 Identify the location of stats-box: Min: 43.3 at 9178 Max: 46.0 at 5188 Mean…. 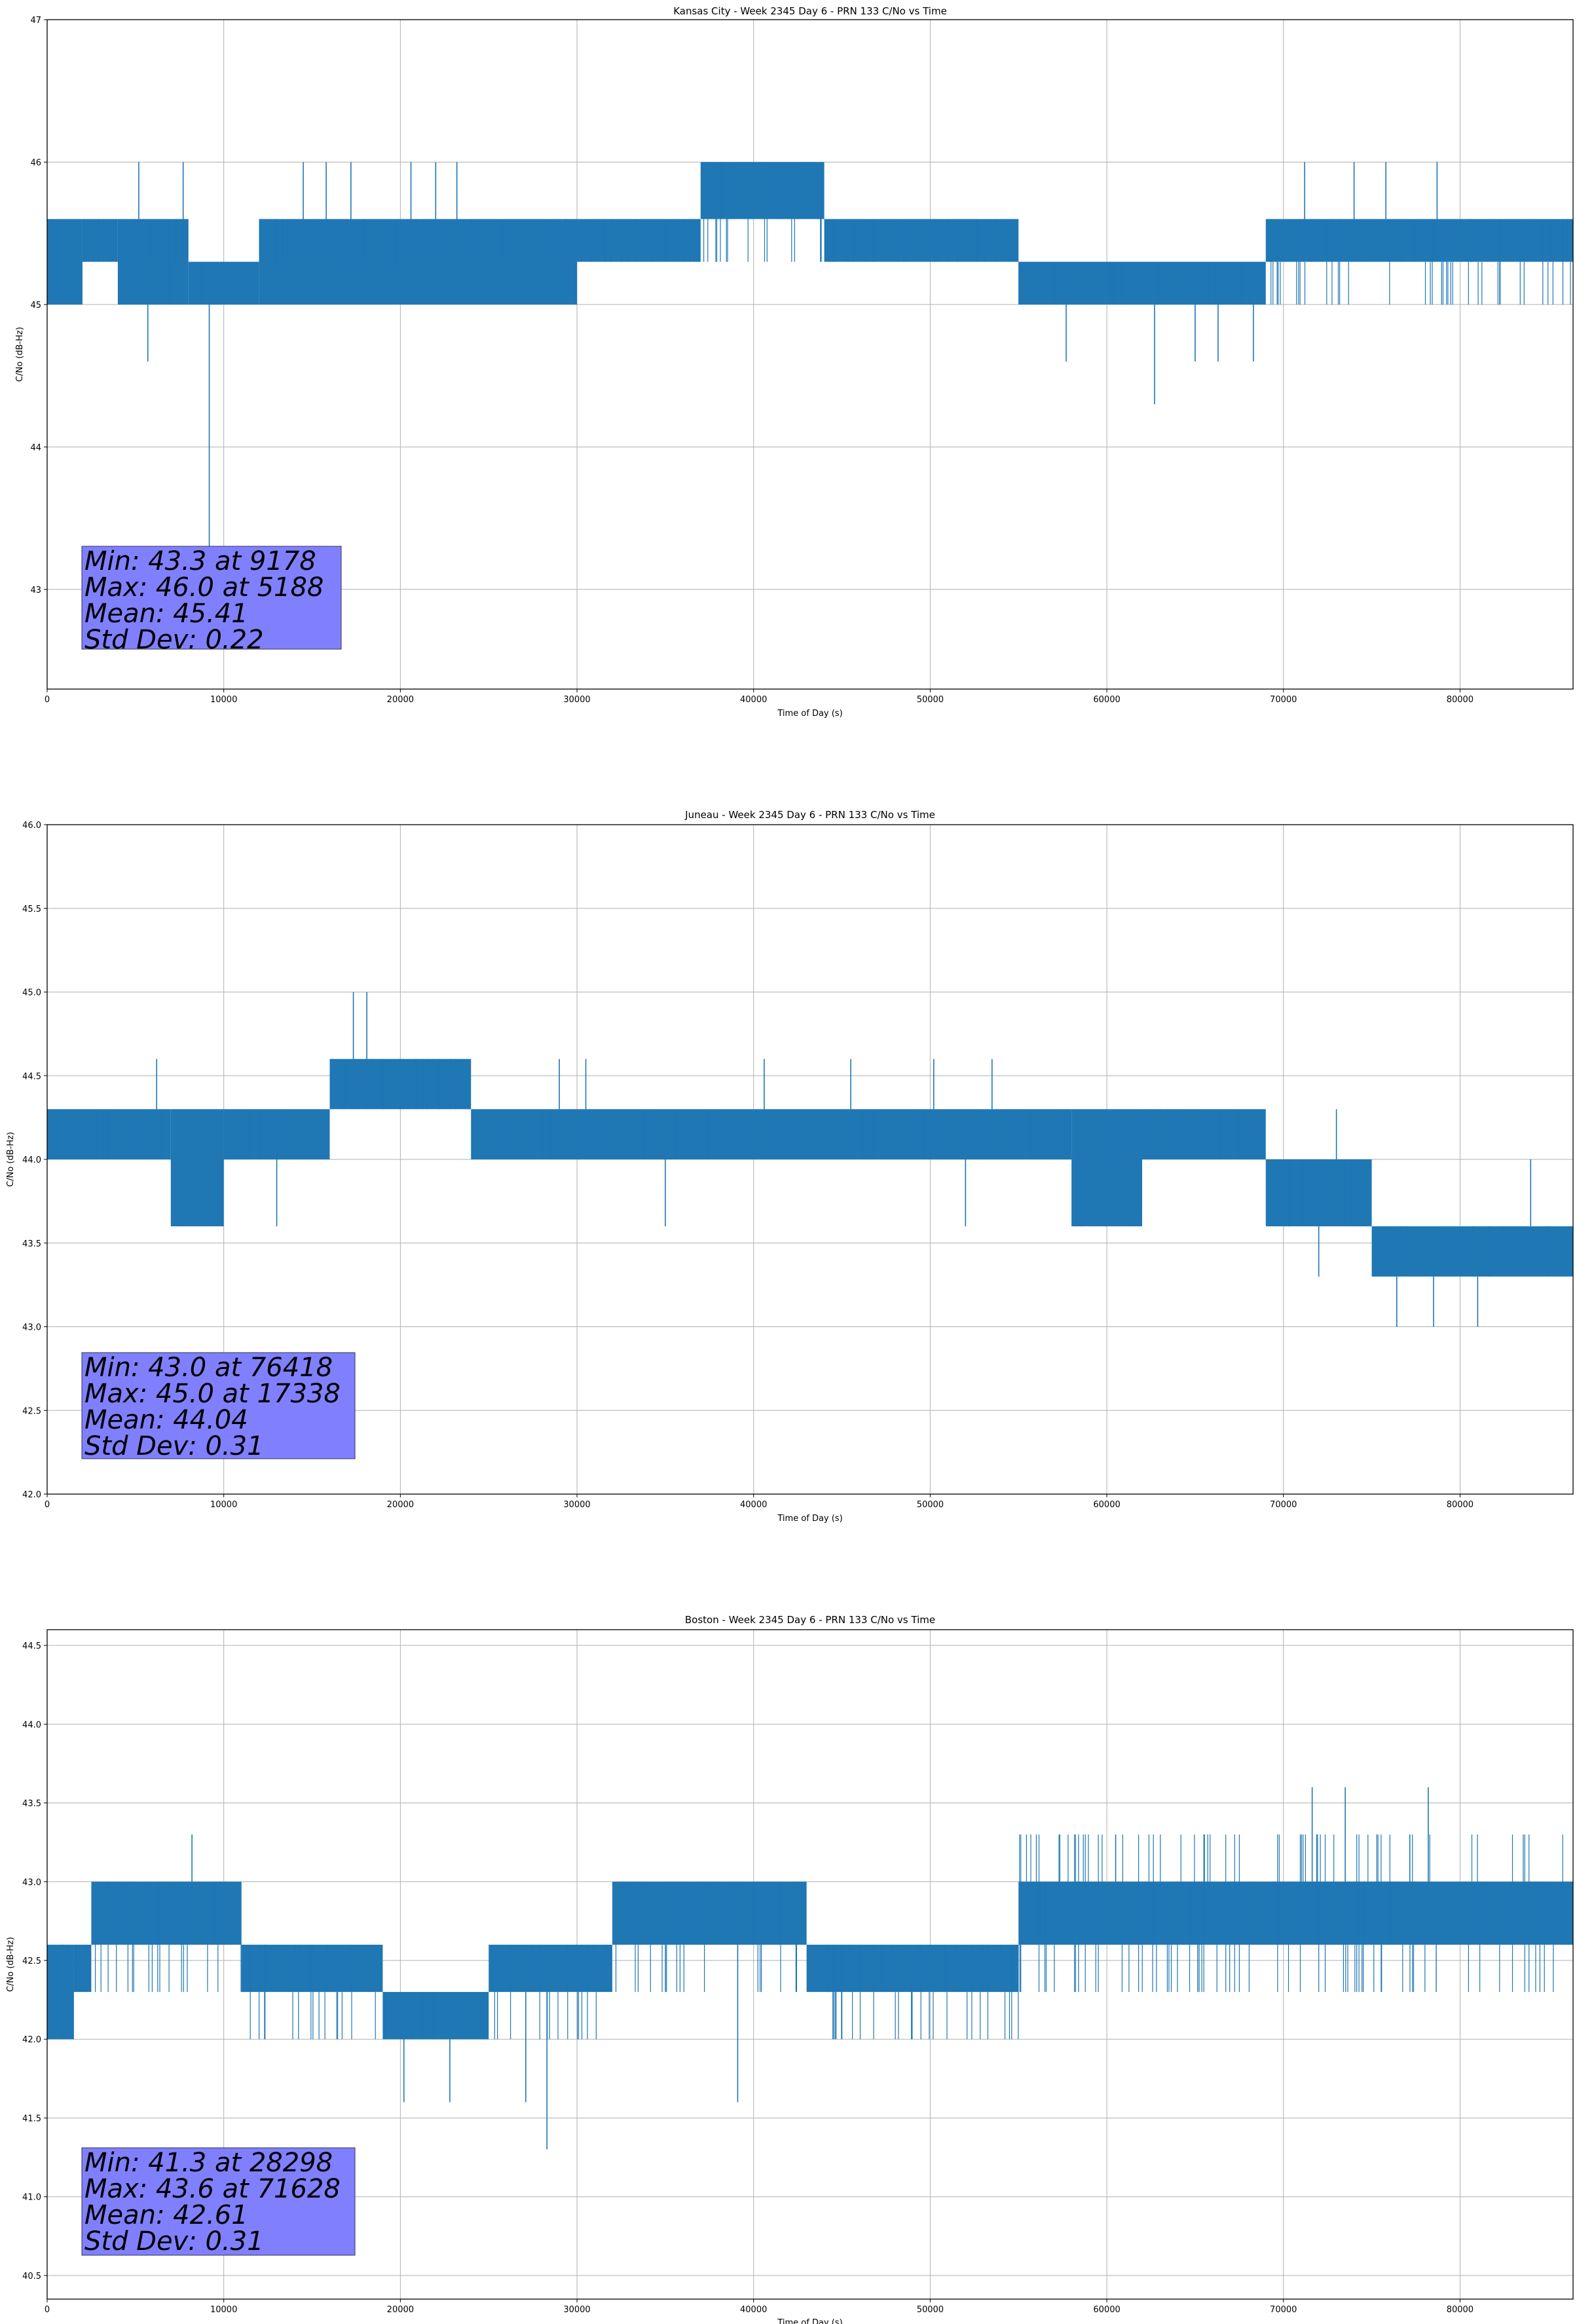
(211, 600).